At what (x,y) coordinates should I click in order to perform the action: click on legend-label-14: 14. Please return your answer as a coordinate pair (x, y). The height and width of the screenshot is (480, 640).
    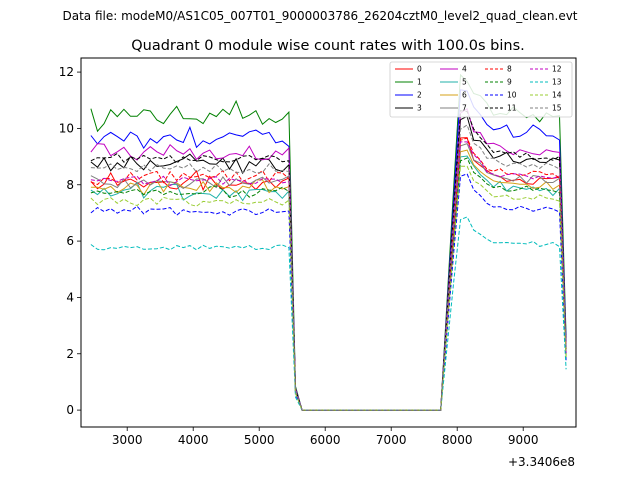
    Looking at the image, I should click on (557, 95).